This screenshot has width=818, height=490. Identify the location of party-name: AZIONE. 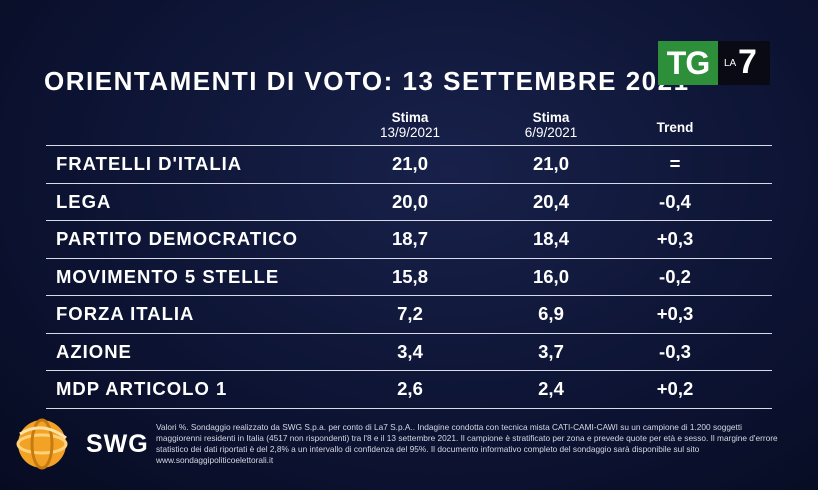
(94, 351).